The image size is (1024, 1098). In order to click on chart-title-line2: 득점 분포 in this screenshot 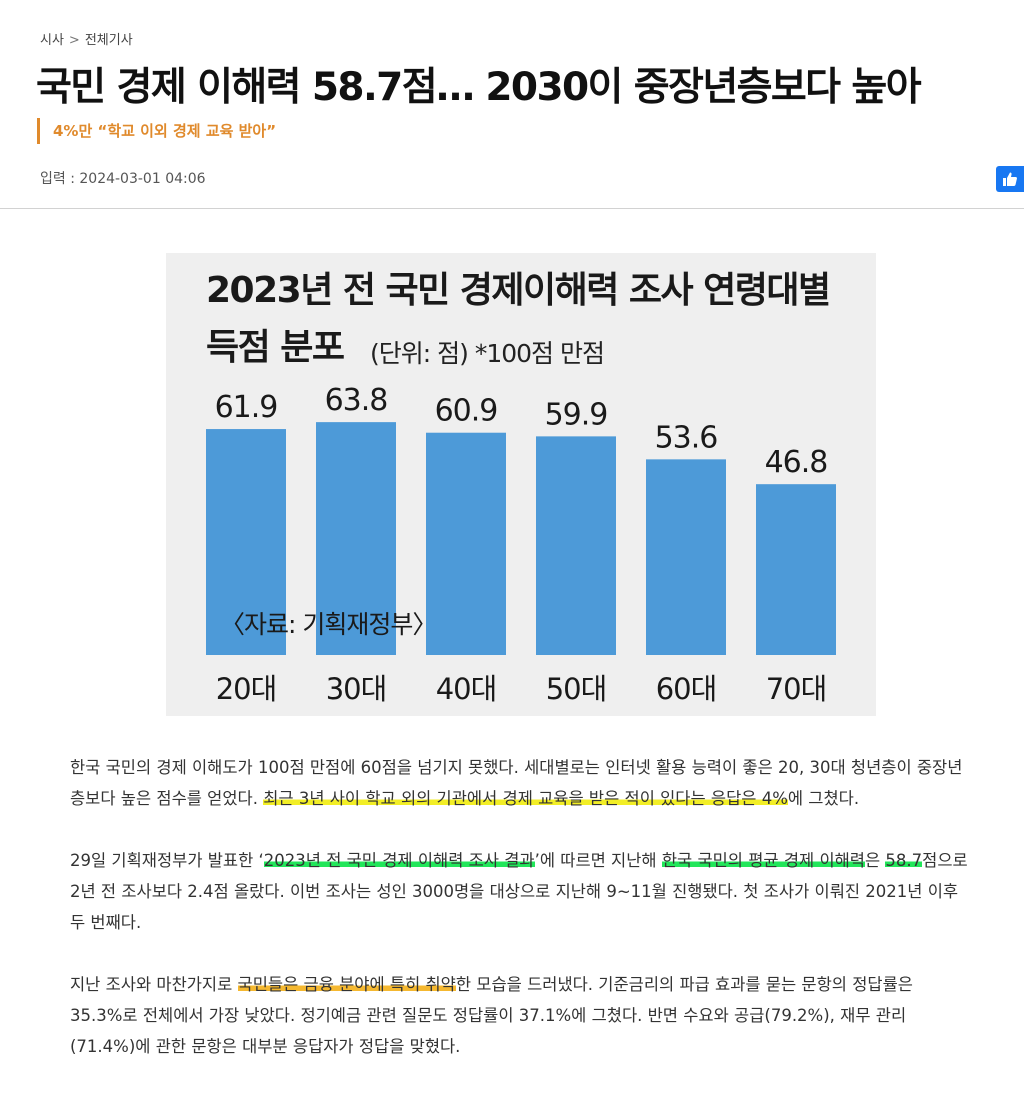, I will do `click(275, 347)`.